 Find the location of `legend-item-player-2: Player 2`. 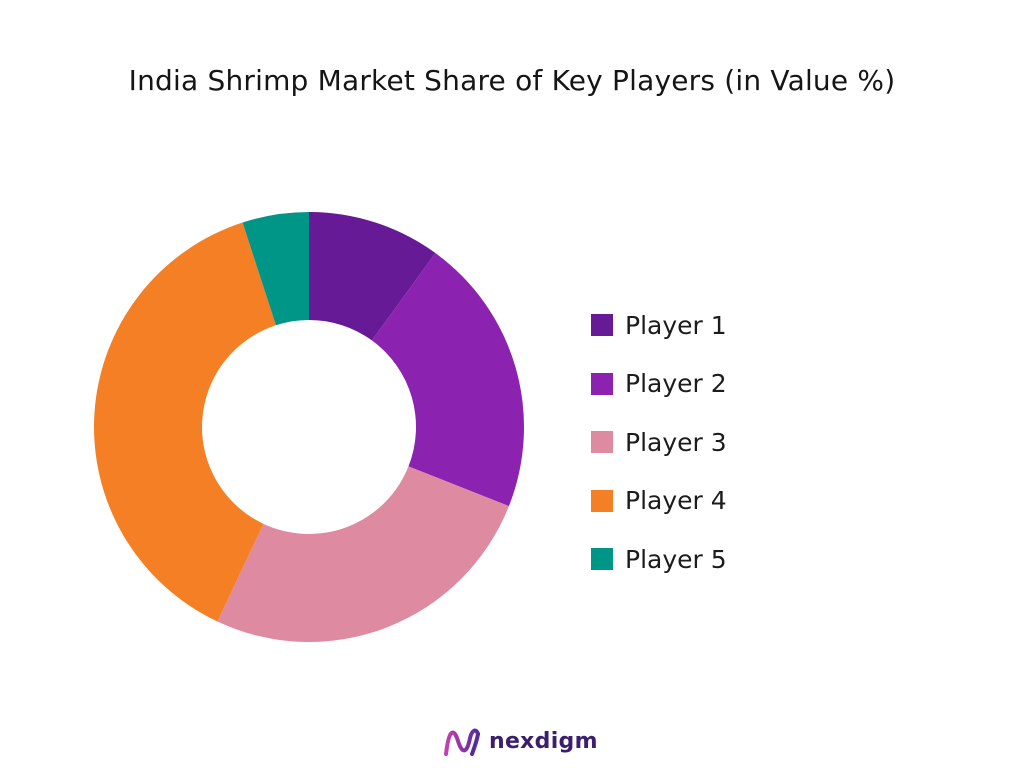

legend-item-player-2: Player 2 is located at coordinates (659, 384).